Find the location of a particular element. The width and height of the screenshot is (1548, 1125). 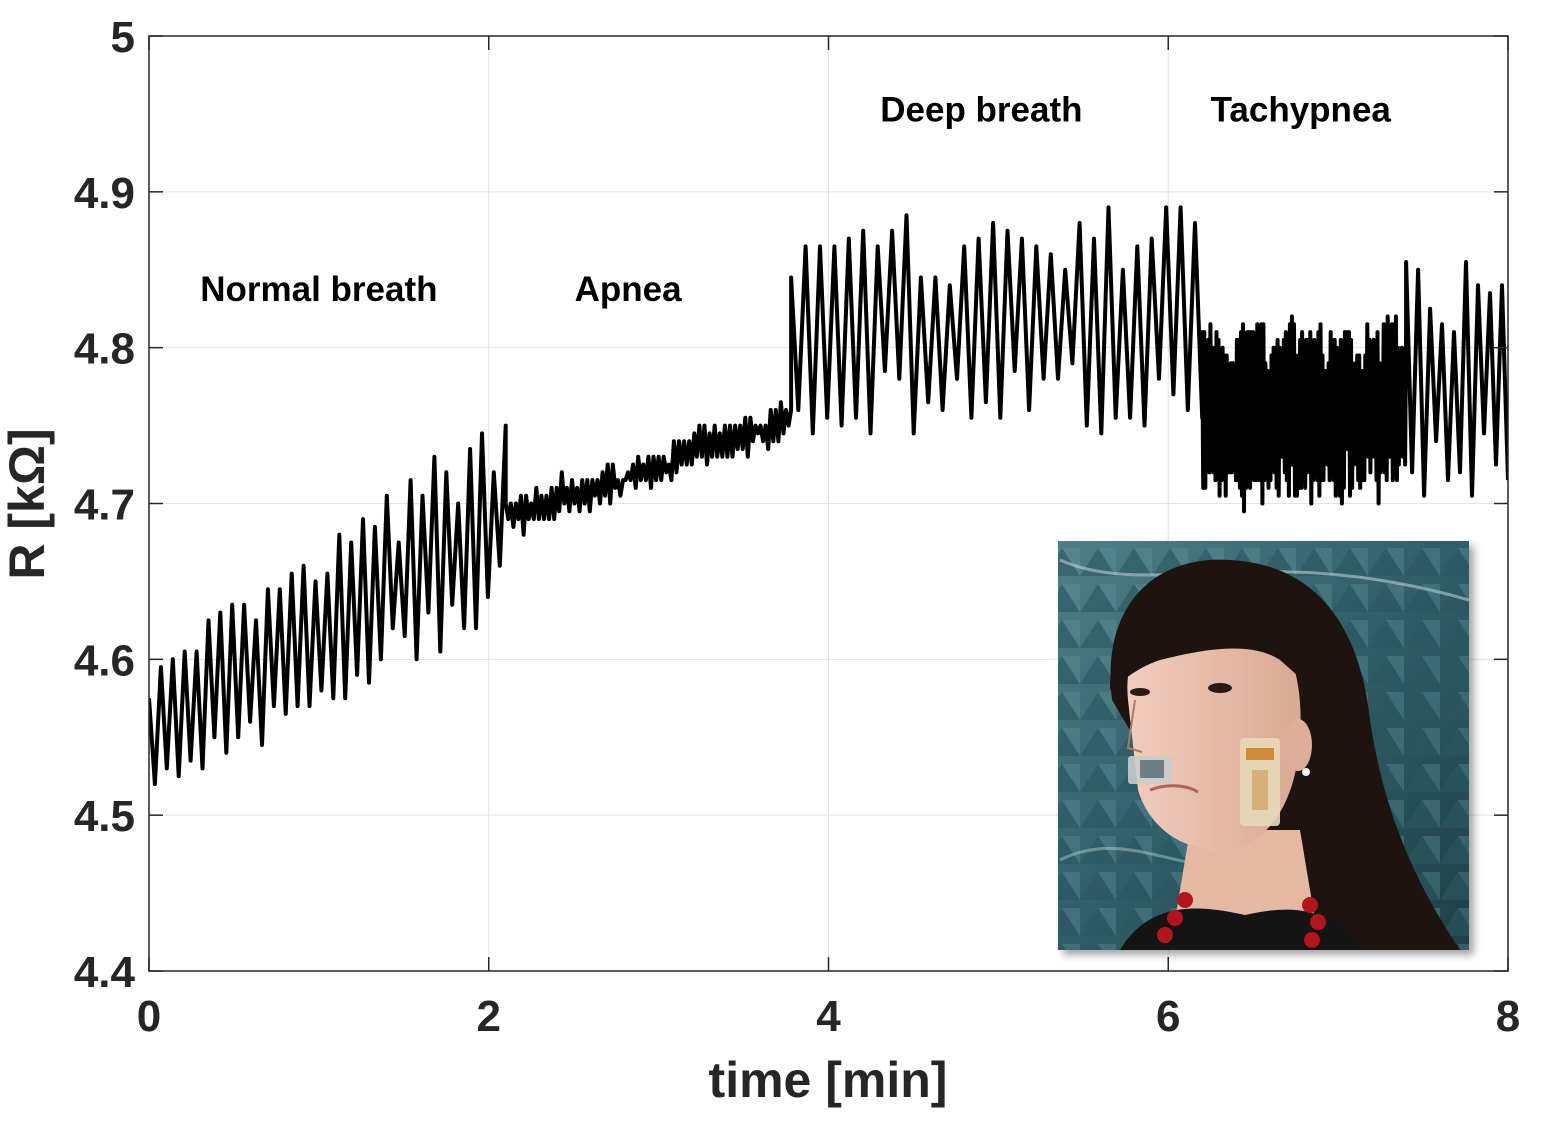

phase-annotation: Apnea is located at coordinates (629, 289).